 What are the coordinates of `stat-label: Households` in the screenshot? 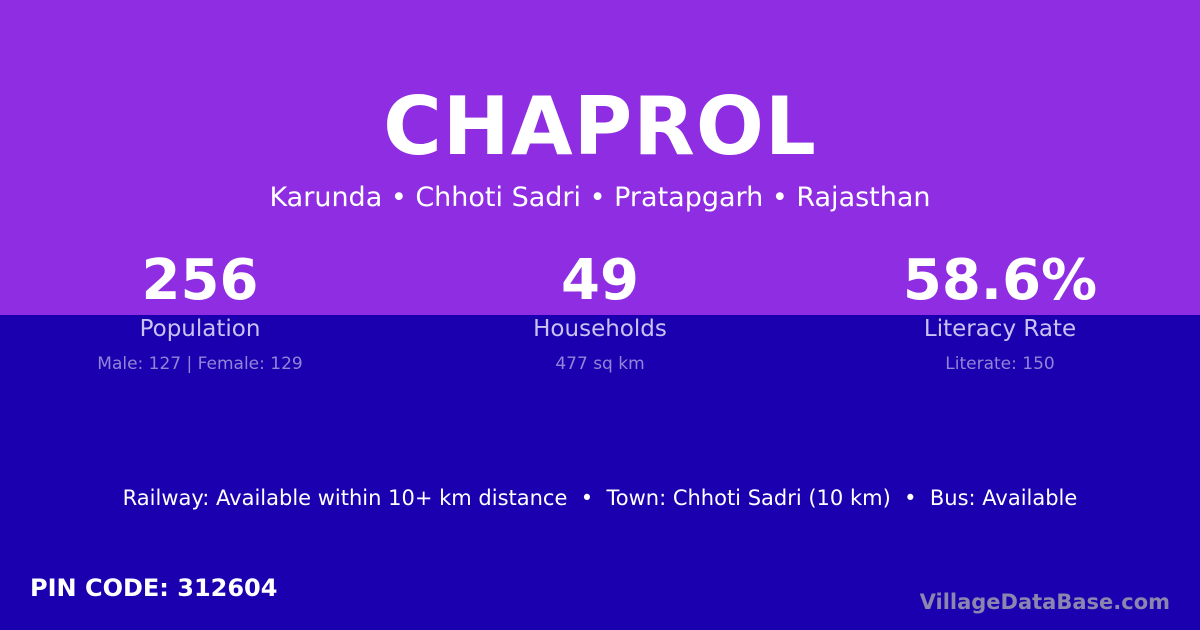 It's located at (600, 329).